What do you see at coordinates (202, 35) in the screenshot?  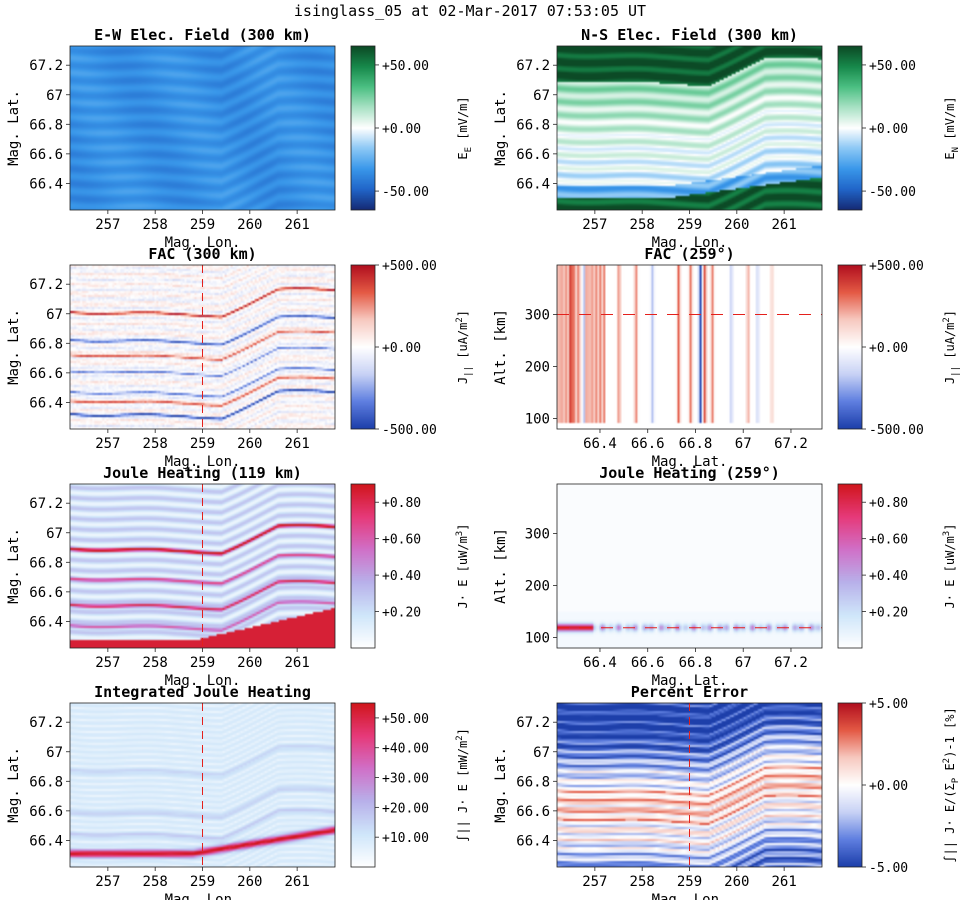 I see `panel-title: E-W Elec. Field (300 km)` at bounding box center [202, 35].